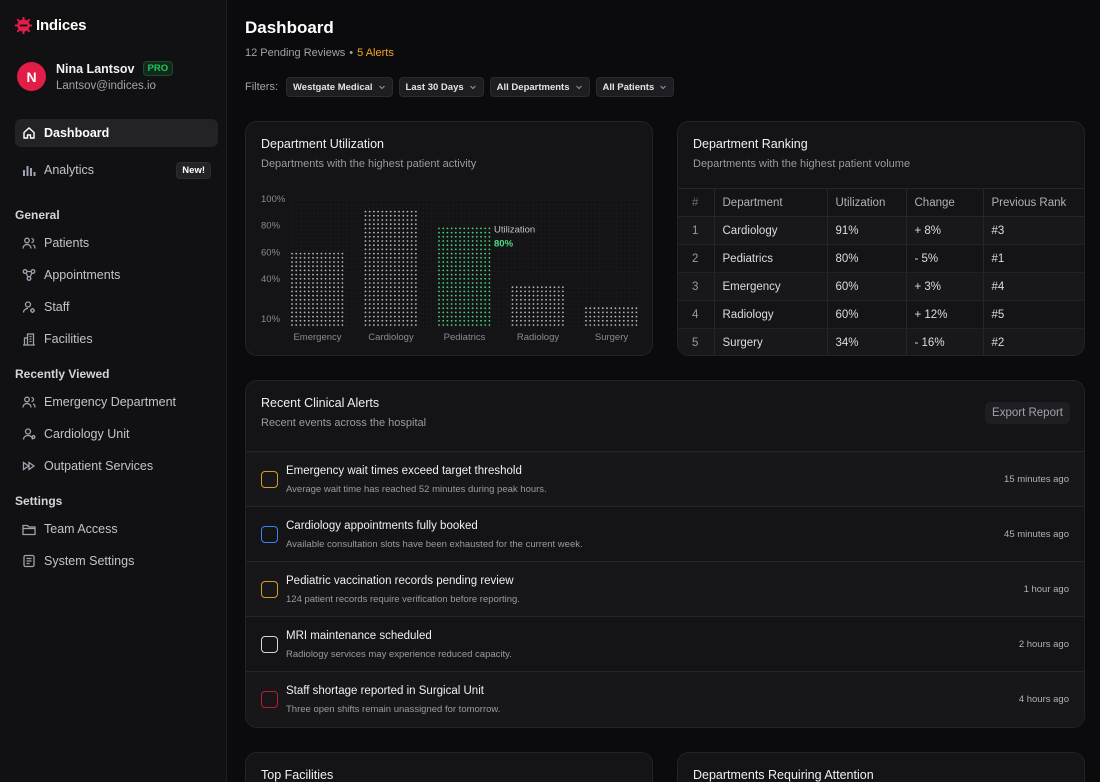  Describe the element at coordinates (628, 87) in the screenshot. I see `filter-patients-value: All Patients` at that location.